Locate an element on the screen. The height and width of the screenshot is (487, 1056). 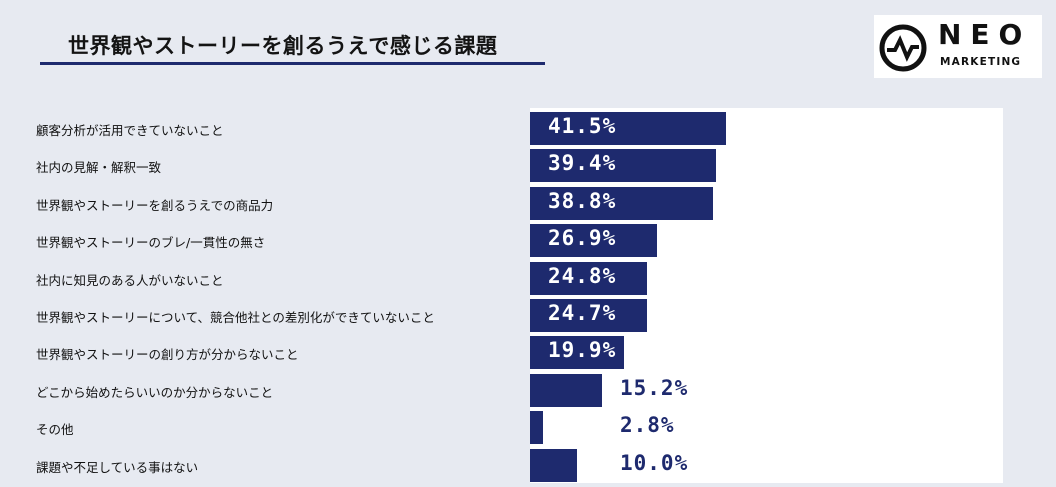
value-label: 24.7% is located at coordinates (582, 313).